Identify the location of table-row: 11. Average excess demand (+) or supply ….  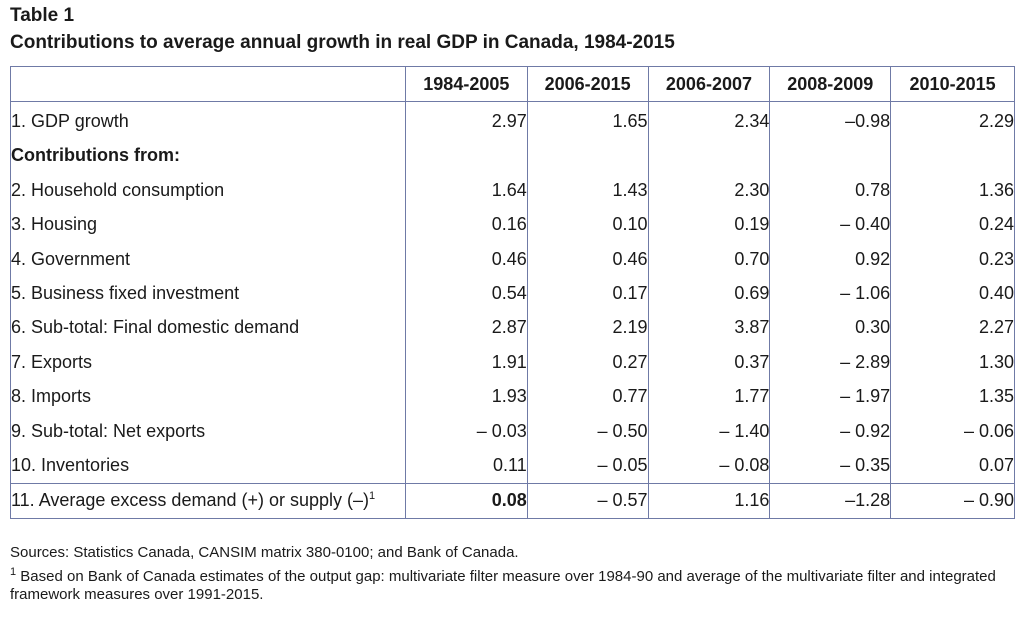
(512, 500).